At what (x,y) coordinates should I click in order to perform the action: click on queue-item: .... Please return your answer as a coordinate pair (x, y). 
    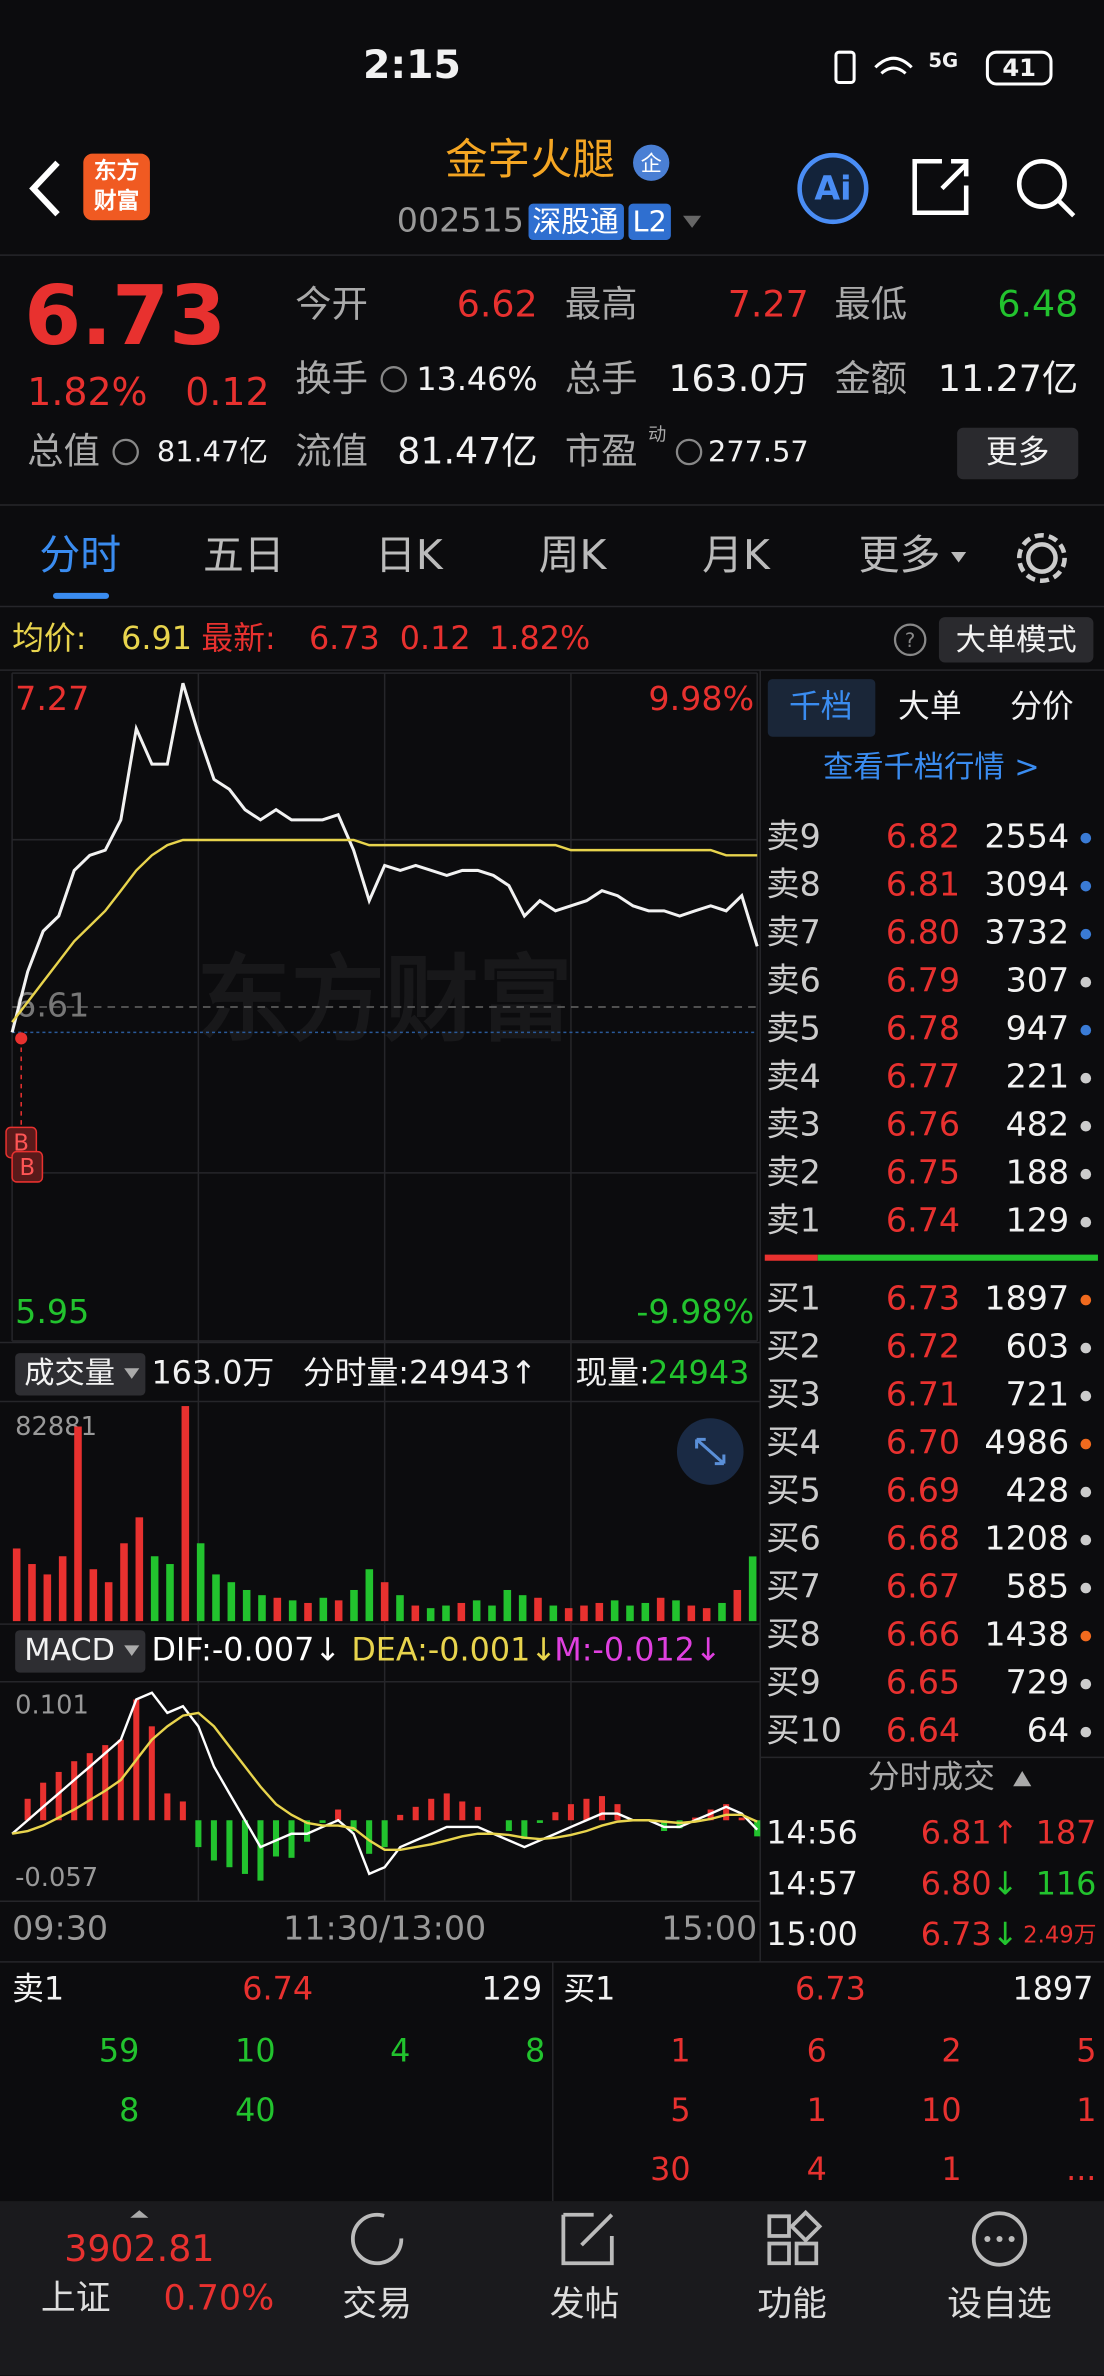
    Looking at the image, I should click on (1081, 2169).